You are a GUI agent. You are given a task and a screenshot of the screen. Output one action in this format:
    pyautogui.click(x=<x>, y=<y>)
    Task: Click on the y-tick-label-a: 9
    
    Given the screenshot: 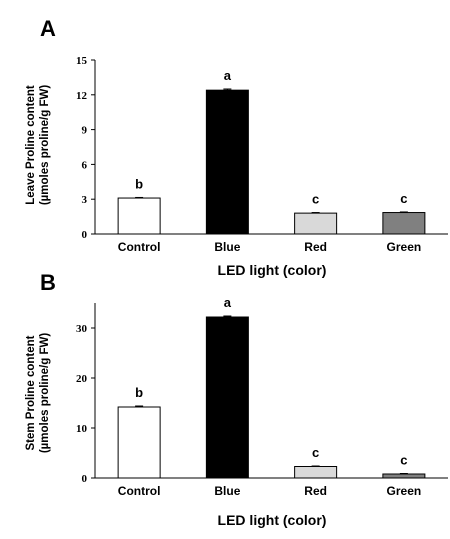 What is the action you would take?
    pyautogui.click(x=85, y=131)
    